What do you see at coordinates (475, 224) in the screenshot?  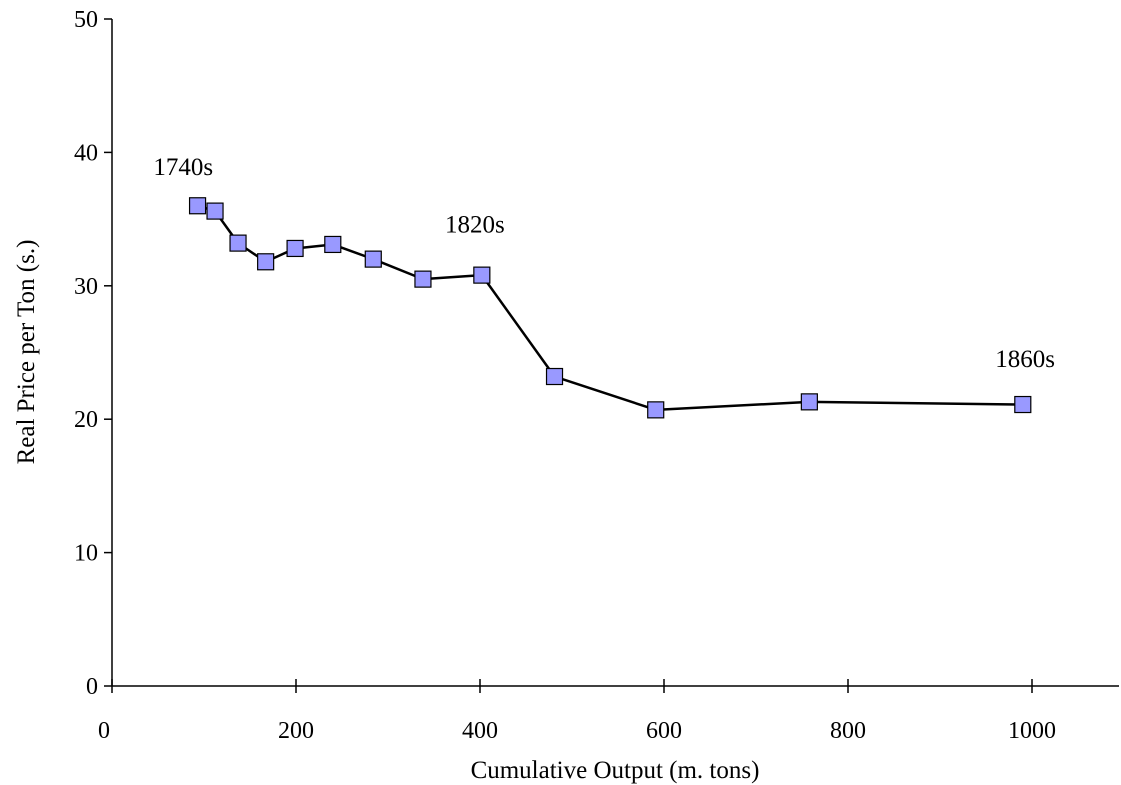 I see `decade-annotation: 1820s` at bounding box center [475, 224].